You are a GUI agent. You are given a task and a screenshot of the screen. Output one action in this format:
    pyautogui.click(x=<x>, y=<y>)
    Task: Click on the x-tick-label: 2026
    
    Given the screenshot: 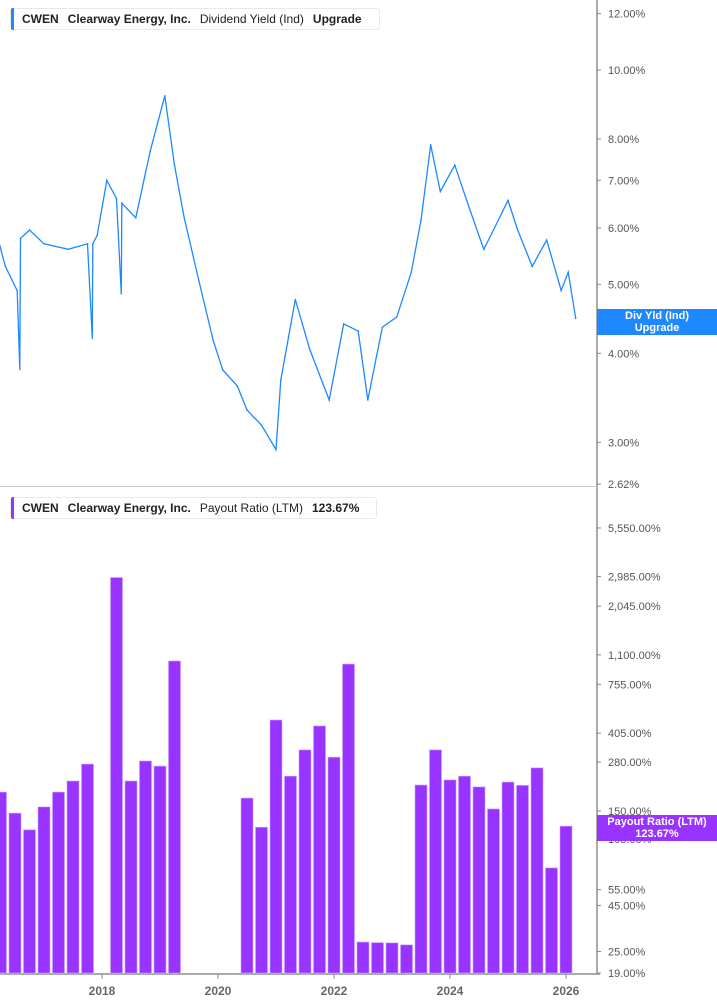 What is the action you would take?
    pyautogui.click(x=566, y=991)
    